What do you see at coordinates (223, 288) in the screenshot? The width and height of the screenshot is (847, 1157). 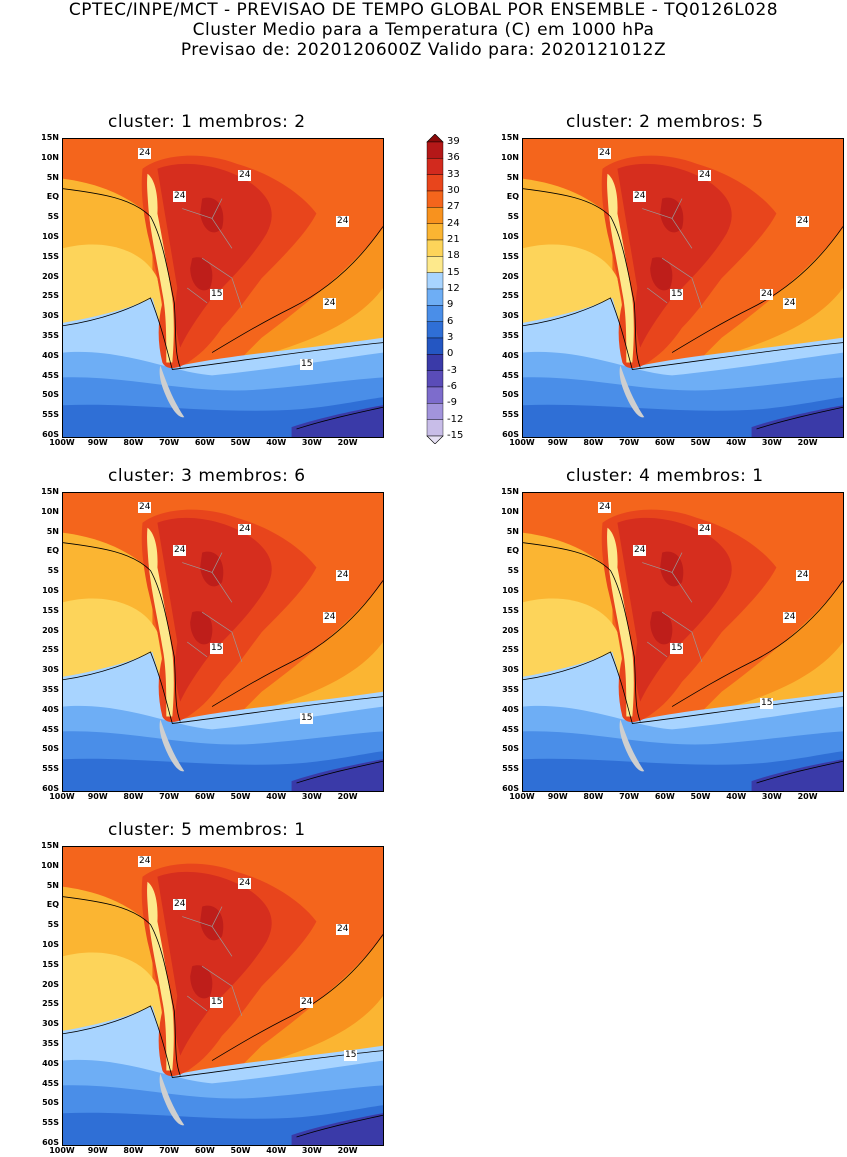 I see `temperature-map-1: 242424242415150` at bounding box center [223, 288].